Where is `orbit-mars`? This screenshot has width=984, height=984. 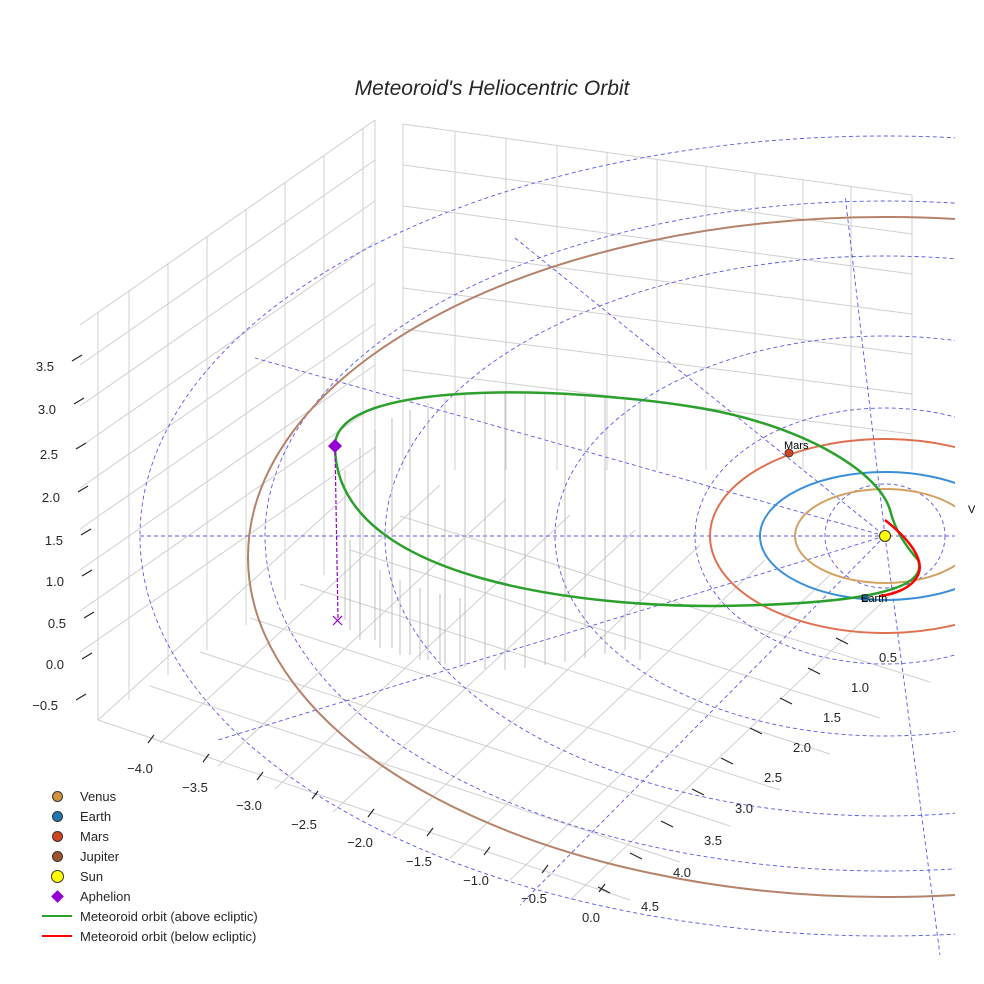 orbit-mars is located at coordinates (832, 536).